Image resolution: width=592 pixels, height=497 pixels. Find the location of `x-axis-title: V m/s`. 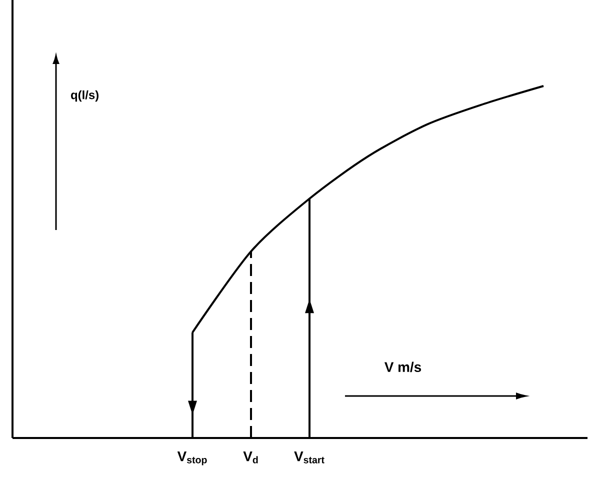

x-axis-title: V m/s is located at coordinates (403, 367).